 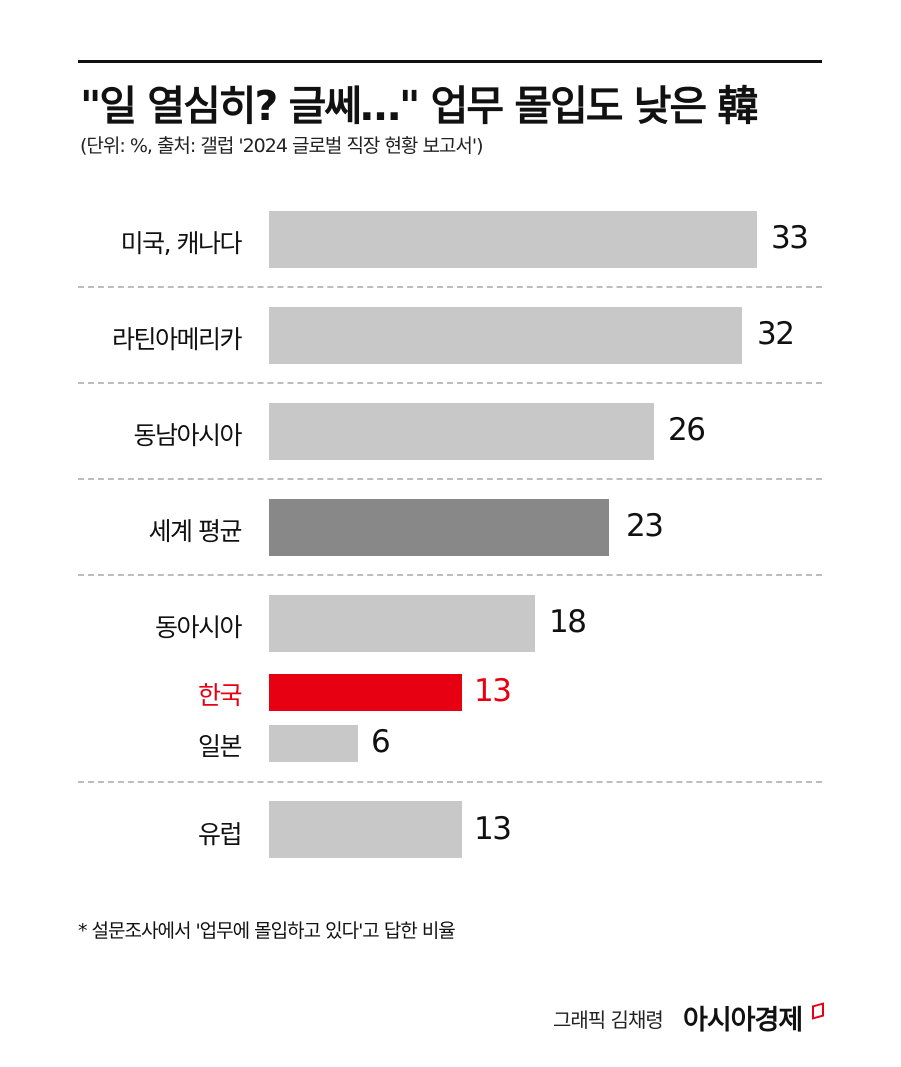 What do you see at coordinates (513, 239) in the screenshot?
I see `bar-us-canada` at bounding box center [513, 239].